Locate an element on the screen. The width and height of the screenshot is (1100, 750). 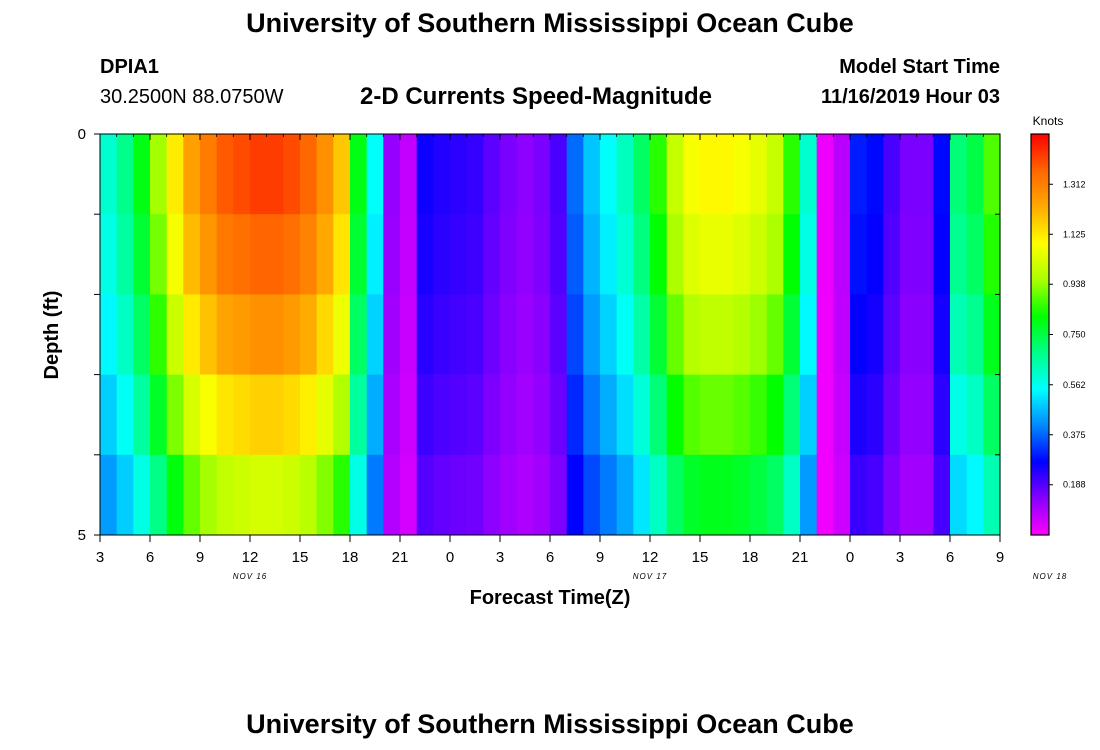
colorbar-tick-label: 0.188 is located at coordinates (1074, 485).